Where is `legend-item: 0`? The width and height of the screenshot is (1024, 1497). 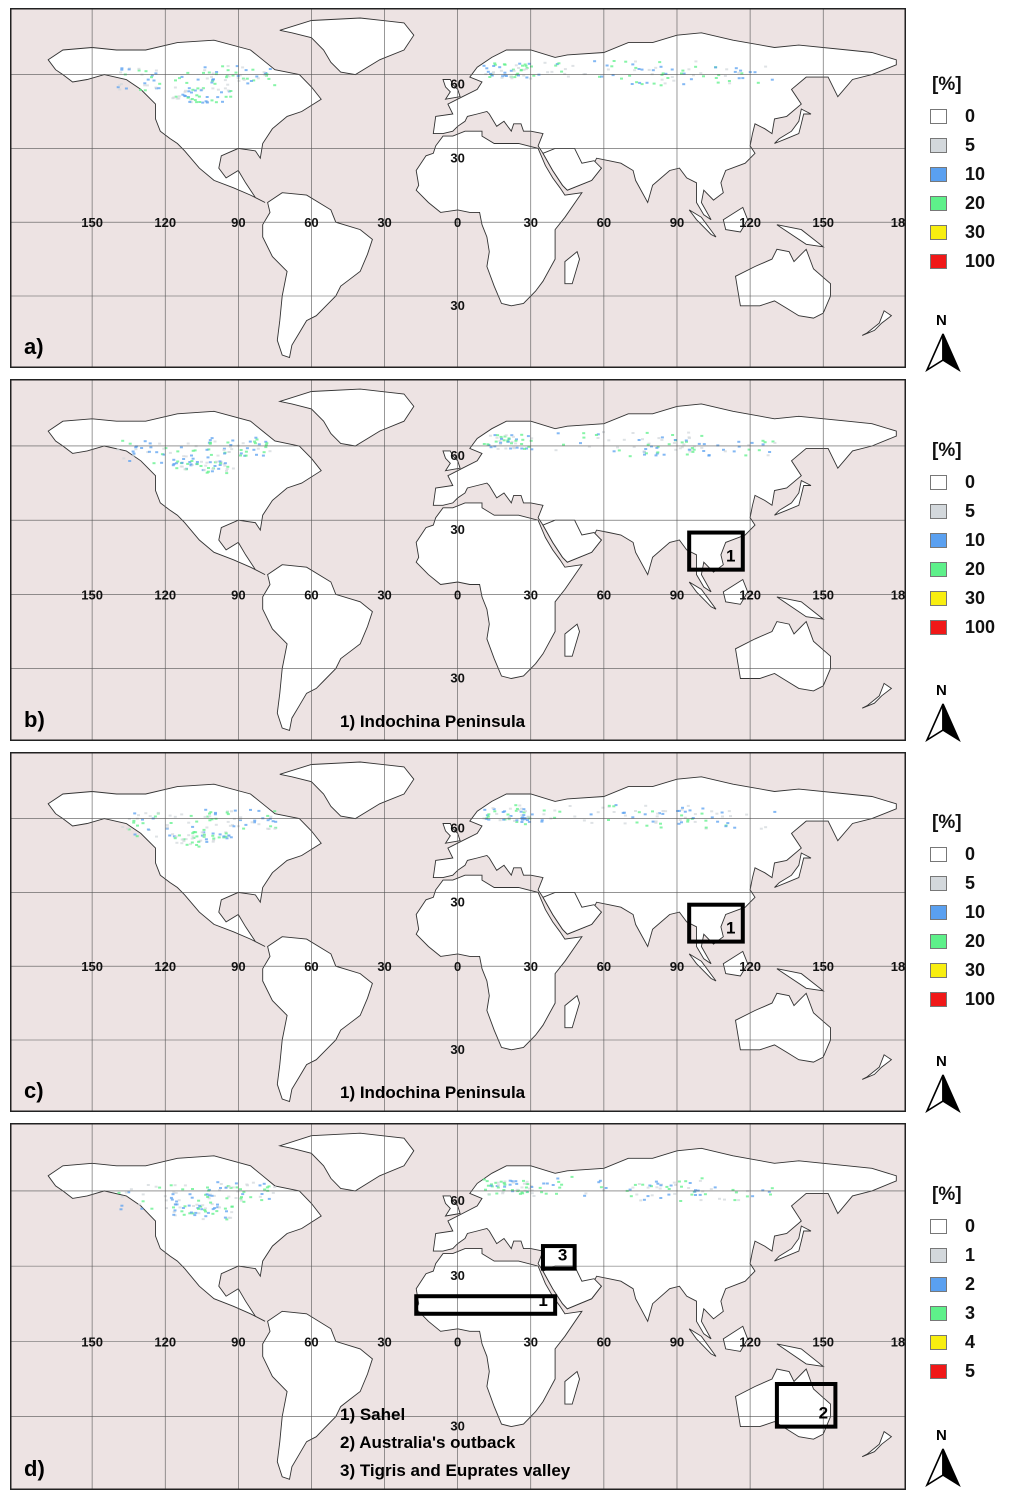 legend-item: 0 is located at coordinates (975, 1226).